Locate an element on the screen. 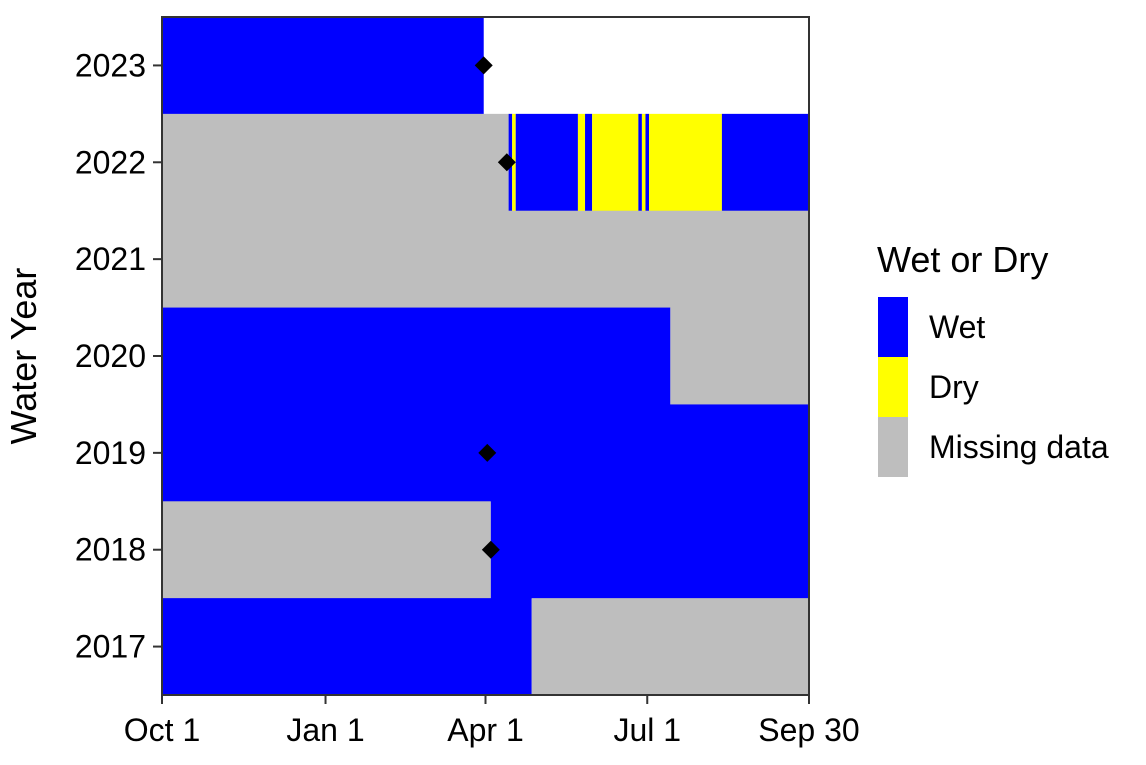 This screenshot has width=1146, height=765. y-tick-label-2017: 2017 is located at coordinates (110, 647).